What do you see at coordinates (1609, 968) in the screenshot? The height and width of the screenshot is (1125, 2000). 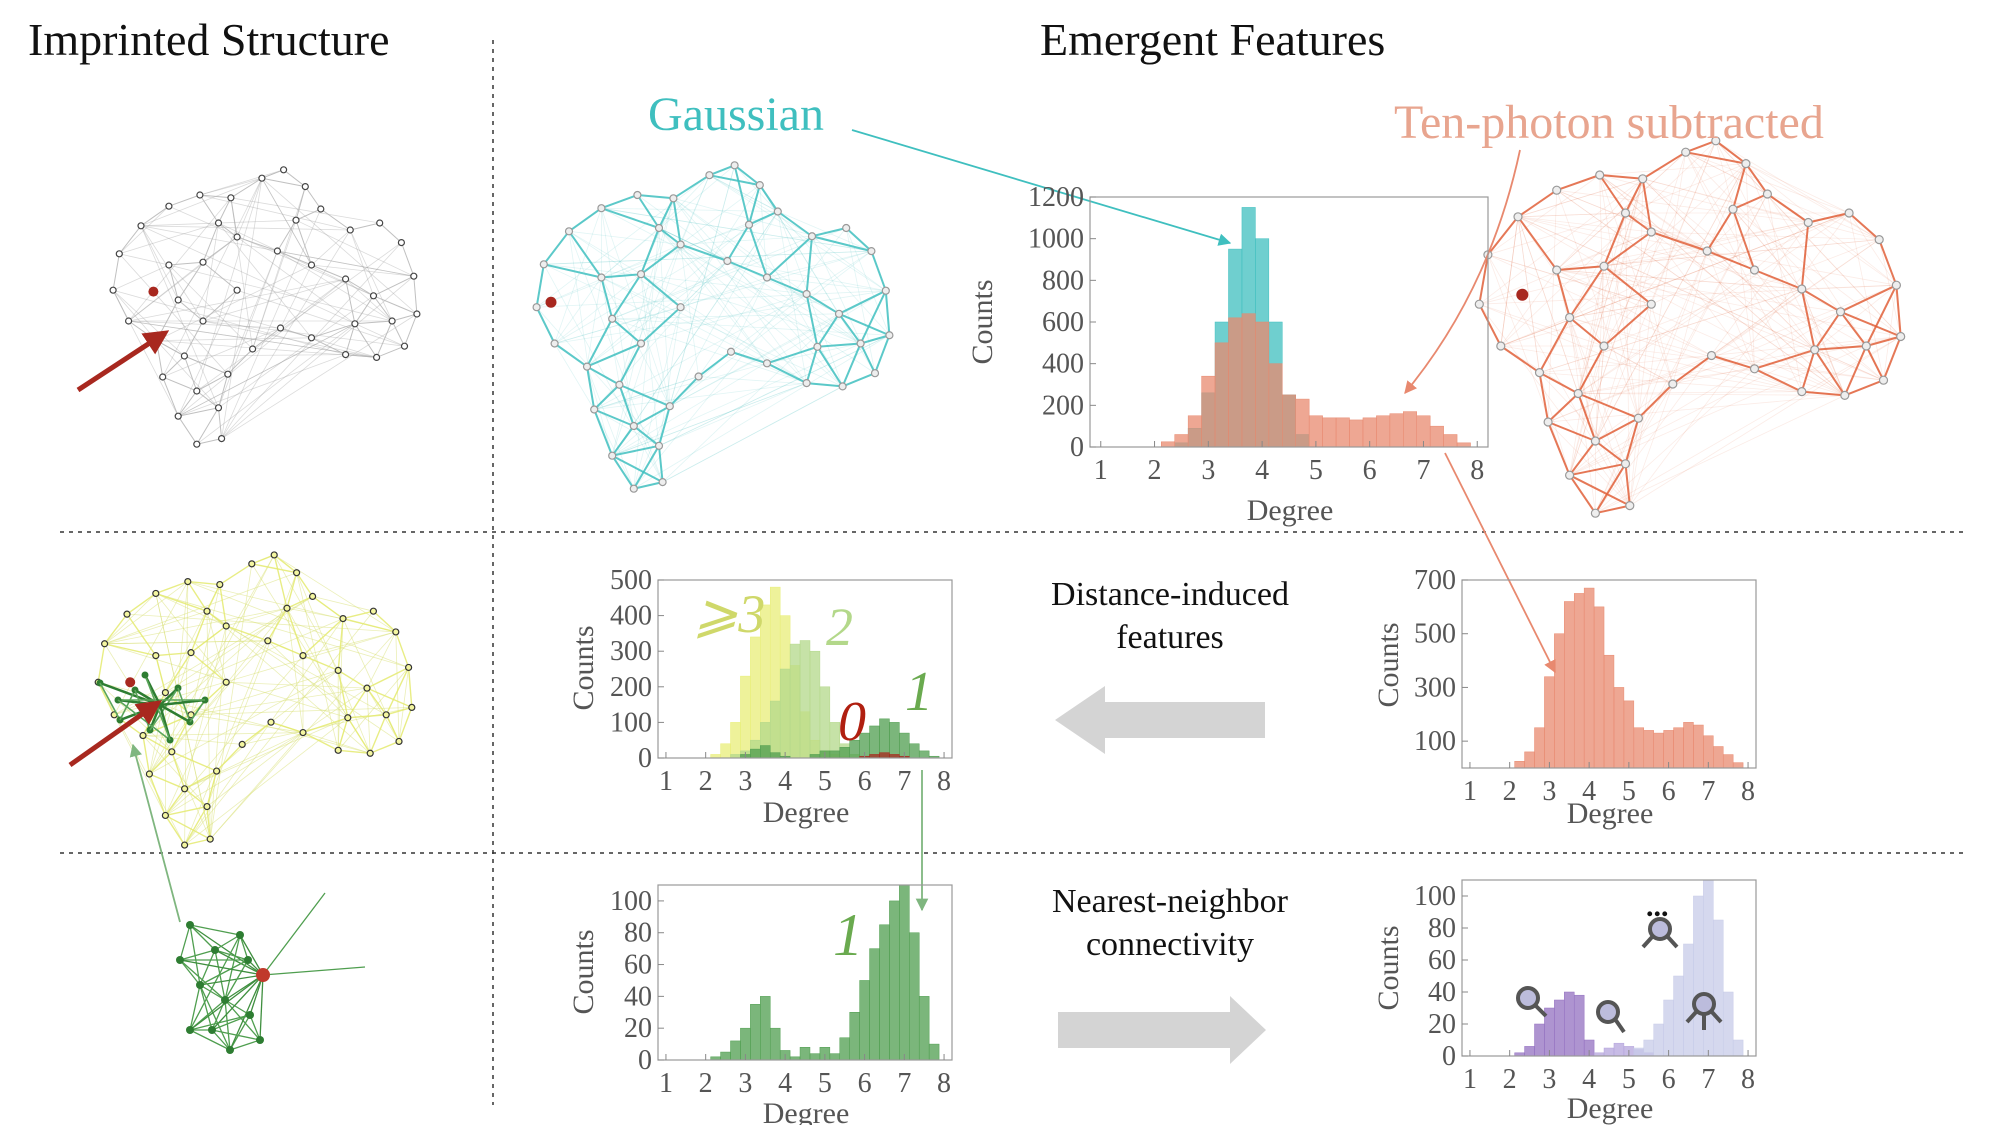 I see `nn_classes-frame` at bounding box center [1609, 968].